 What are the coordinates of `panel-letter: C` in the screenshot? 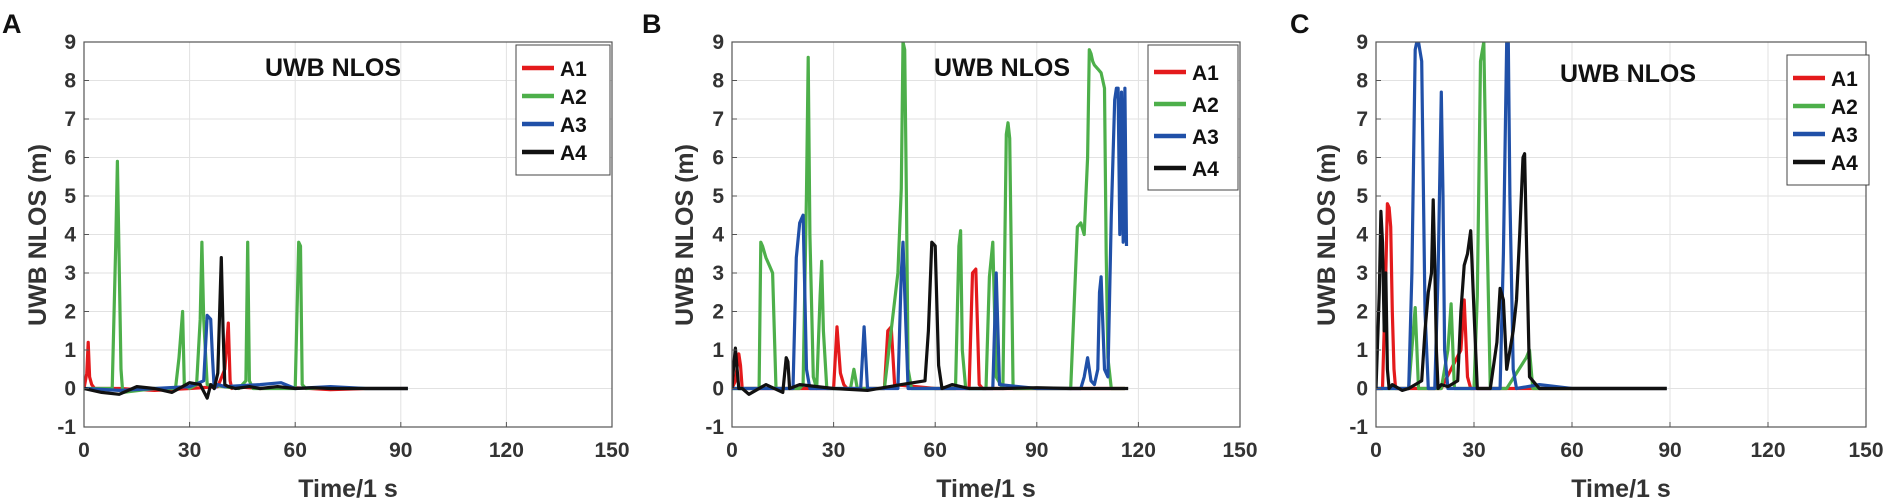 It's located at (1300, 24).